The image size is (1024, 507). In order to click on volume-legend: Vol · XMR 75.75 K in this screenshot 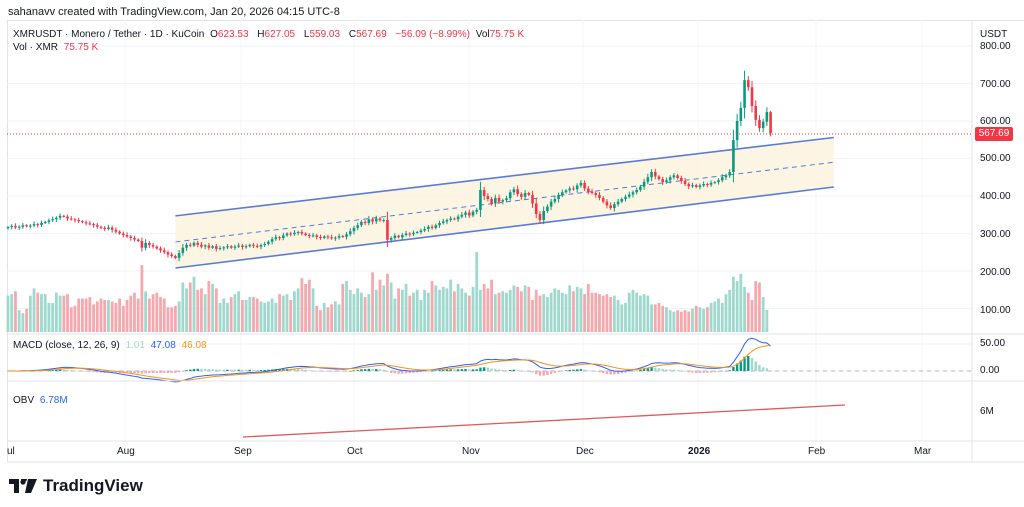, I will do `click(57, 47)`.